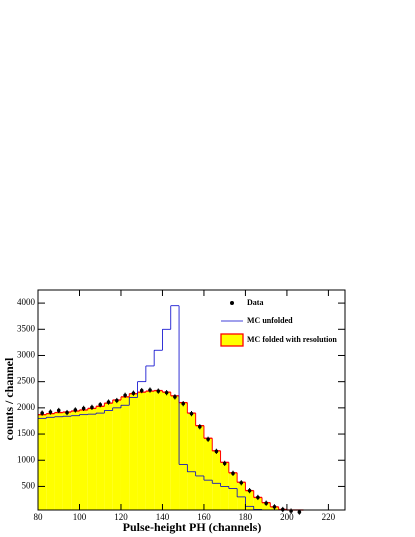 The image size is (415, 537). What do you see at coordinates (204, 517) in the screenshot?
I see `x-tick-label: 160` at bounding box center [204, 517].